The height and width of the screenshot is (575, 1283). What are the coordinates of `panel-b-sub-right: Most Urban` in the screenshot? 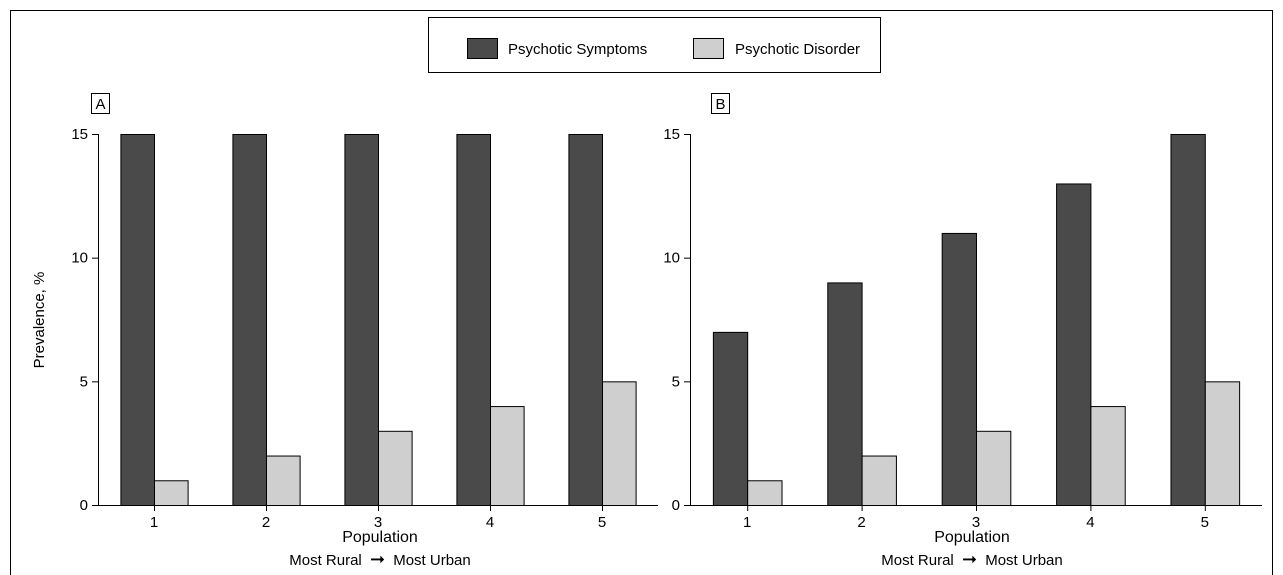 It's located at (1024, 560).